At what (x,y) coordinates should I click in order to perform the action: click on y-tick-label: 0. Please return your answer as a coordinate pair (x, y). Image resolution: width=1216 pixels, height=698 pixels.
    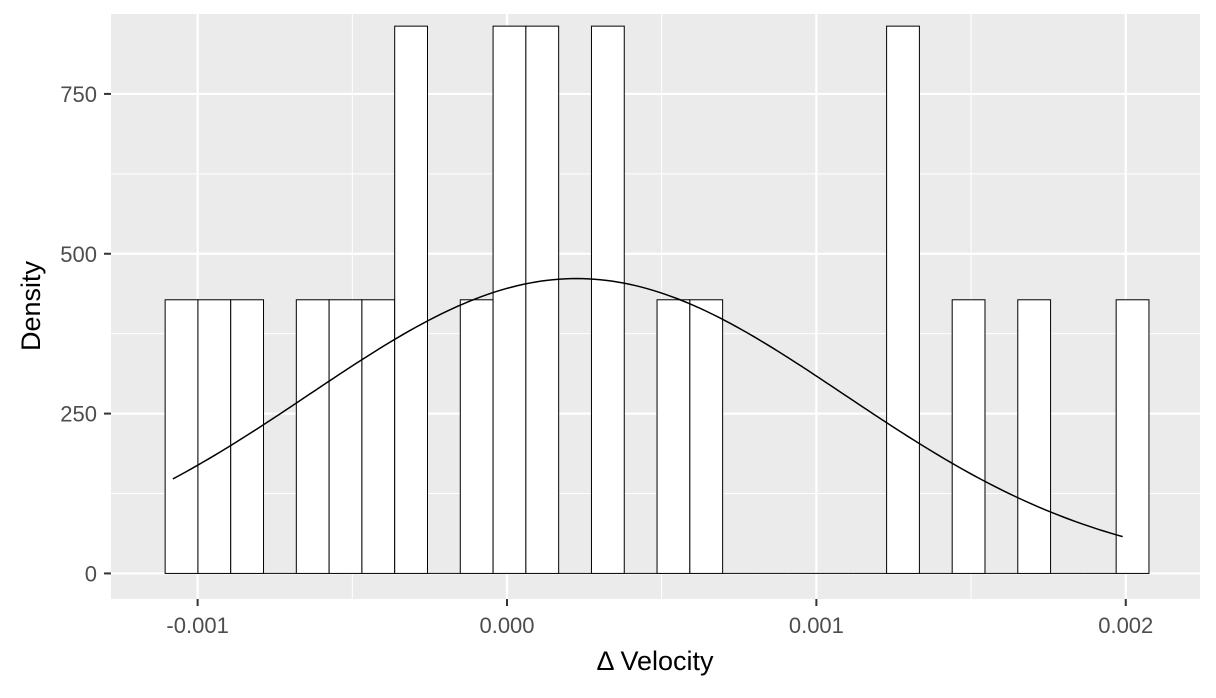
    Looking at the image, I should click on (91, 573).